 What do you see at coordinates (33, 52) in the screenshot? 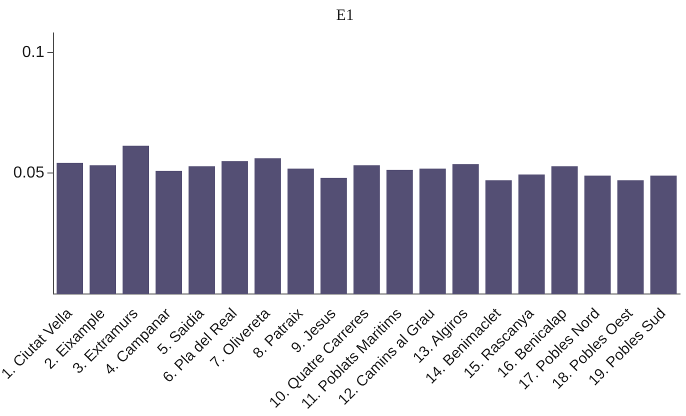
I see `y-tick-label: 0.1` at bounding box center [33, 52].